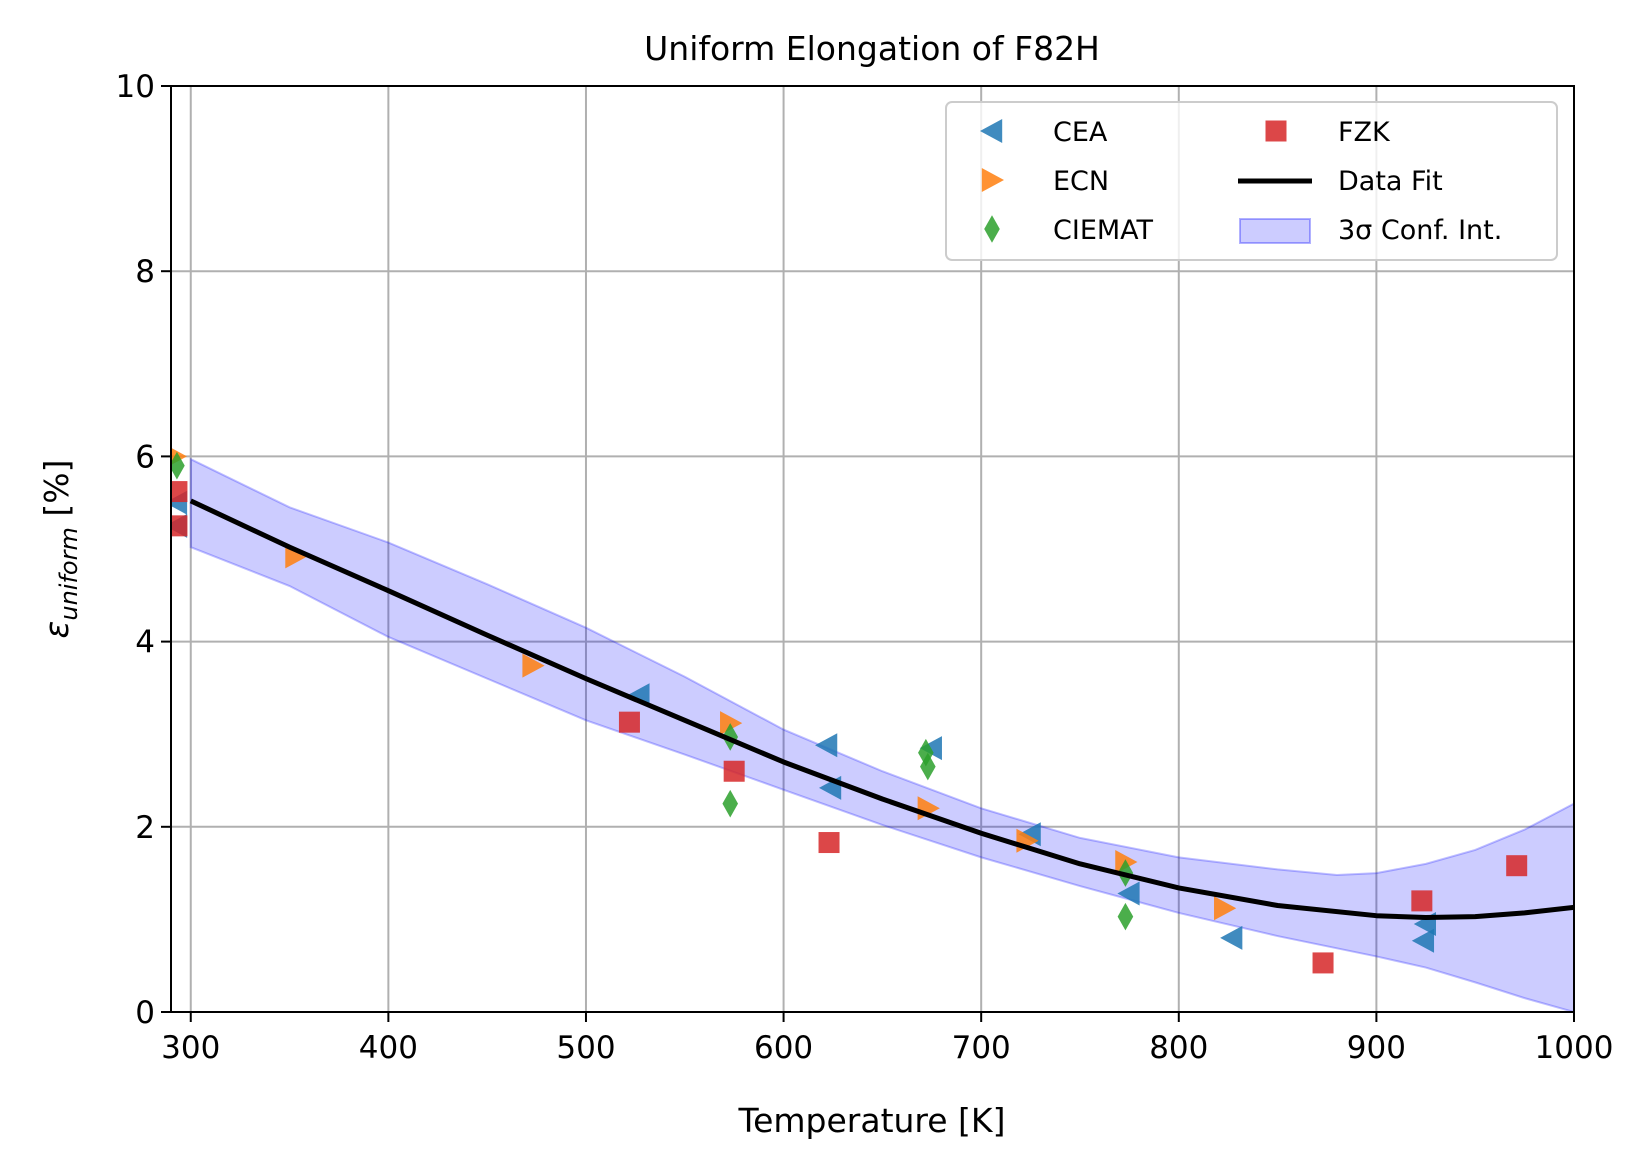 The height and width of the screenshot is (1165, 1647). I want to click on legend-label-fit: Data Fit, so click(1390, 181).